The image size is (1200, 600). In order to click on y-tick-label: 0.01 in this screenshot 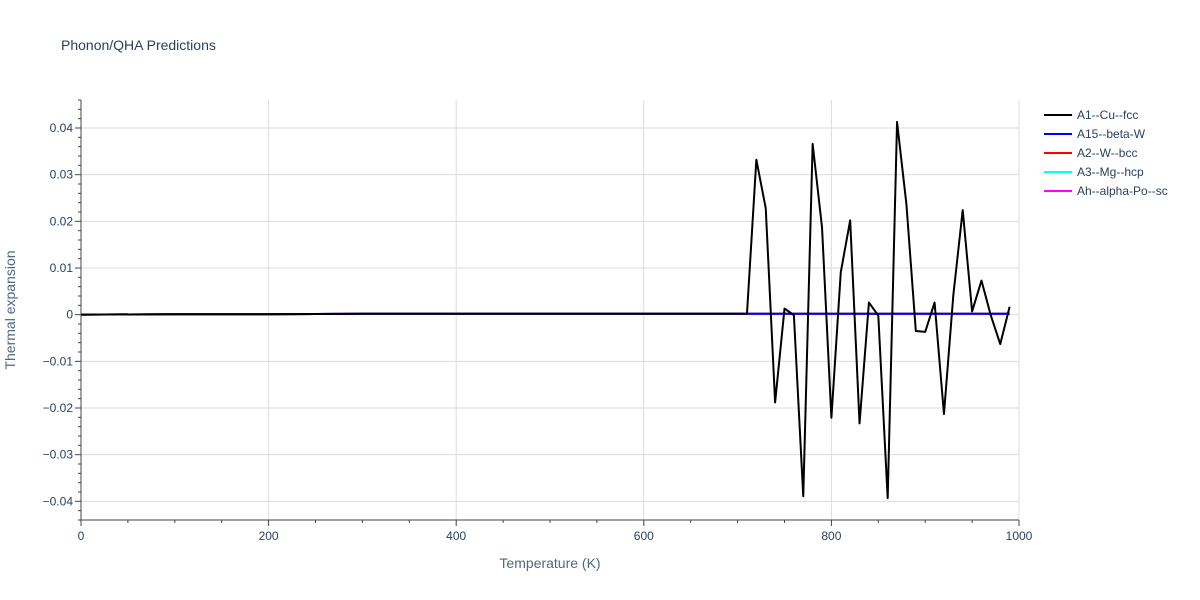, I will do `click(62, 268)`.